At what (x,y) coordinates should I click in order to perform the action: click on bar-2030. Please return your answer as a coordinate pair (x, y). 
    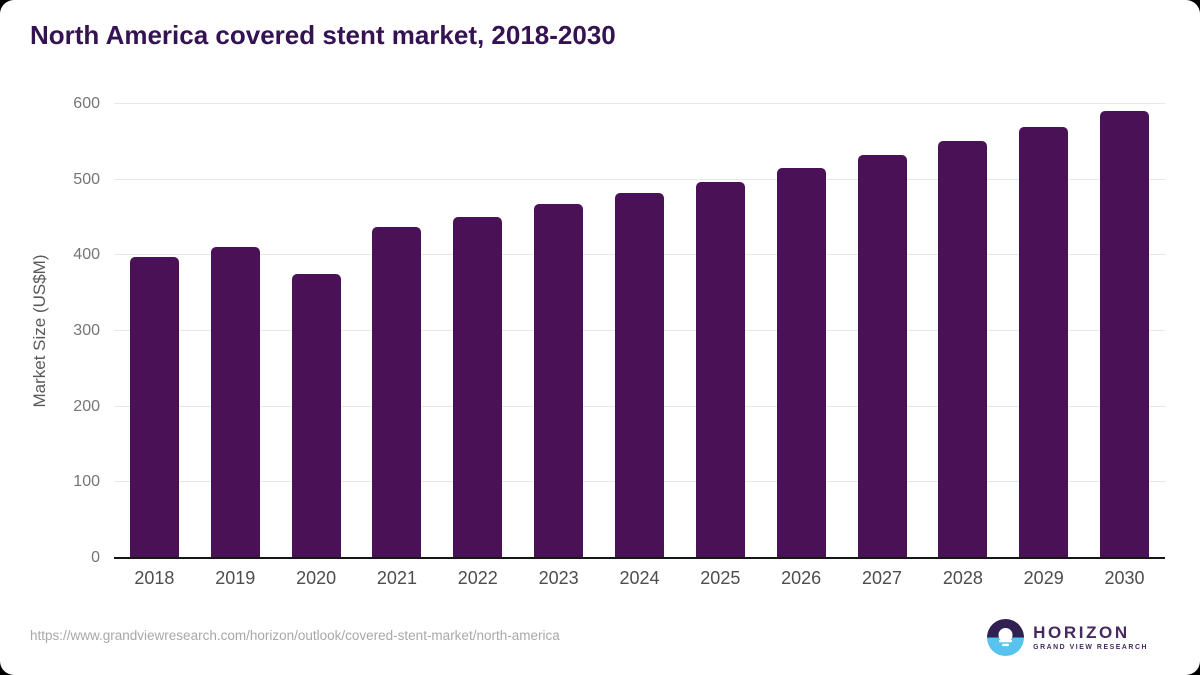
    Looking at the image, I should click on (1125, 334).